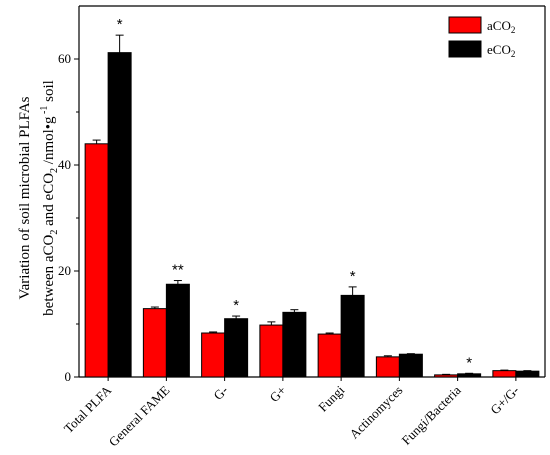 This screenshot has width=550, height=455. Describe the element at coordinates (278, 394) in the screenshot. I see `x-category-label: G+` at that location.